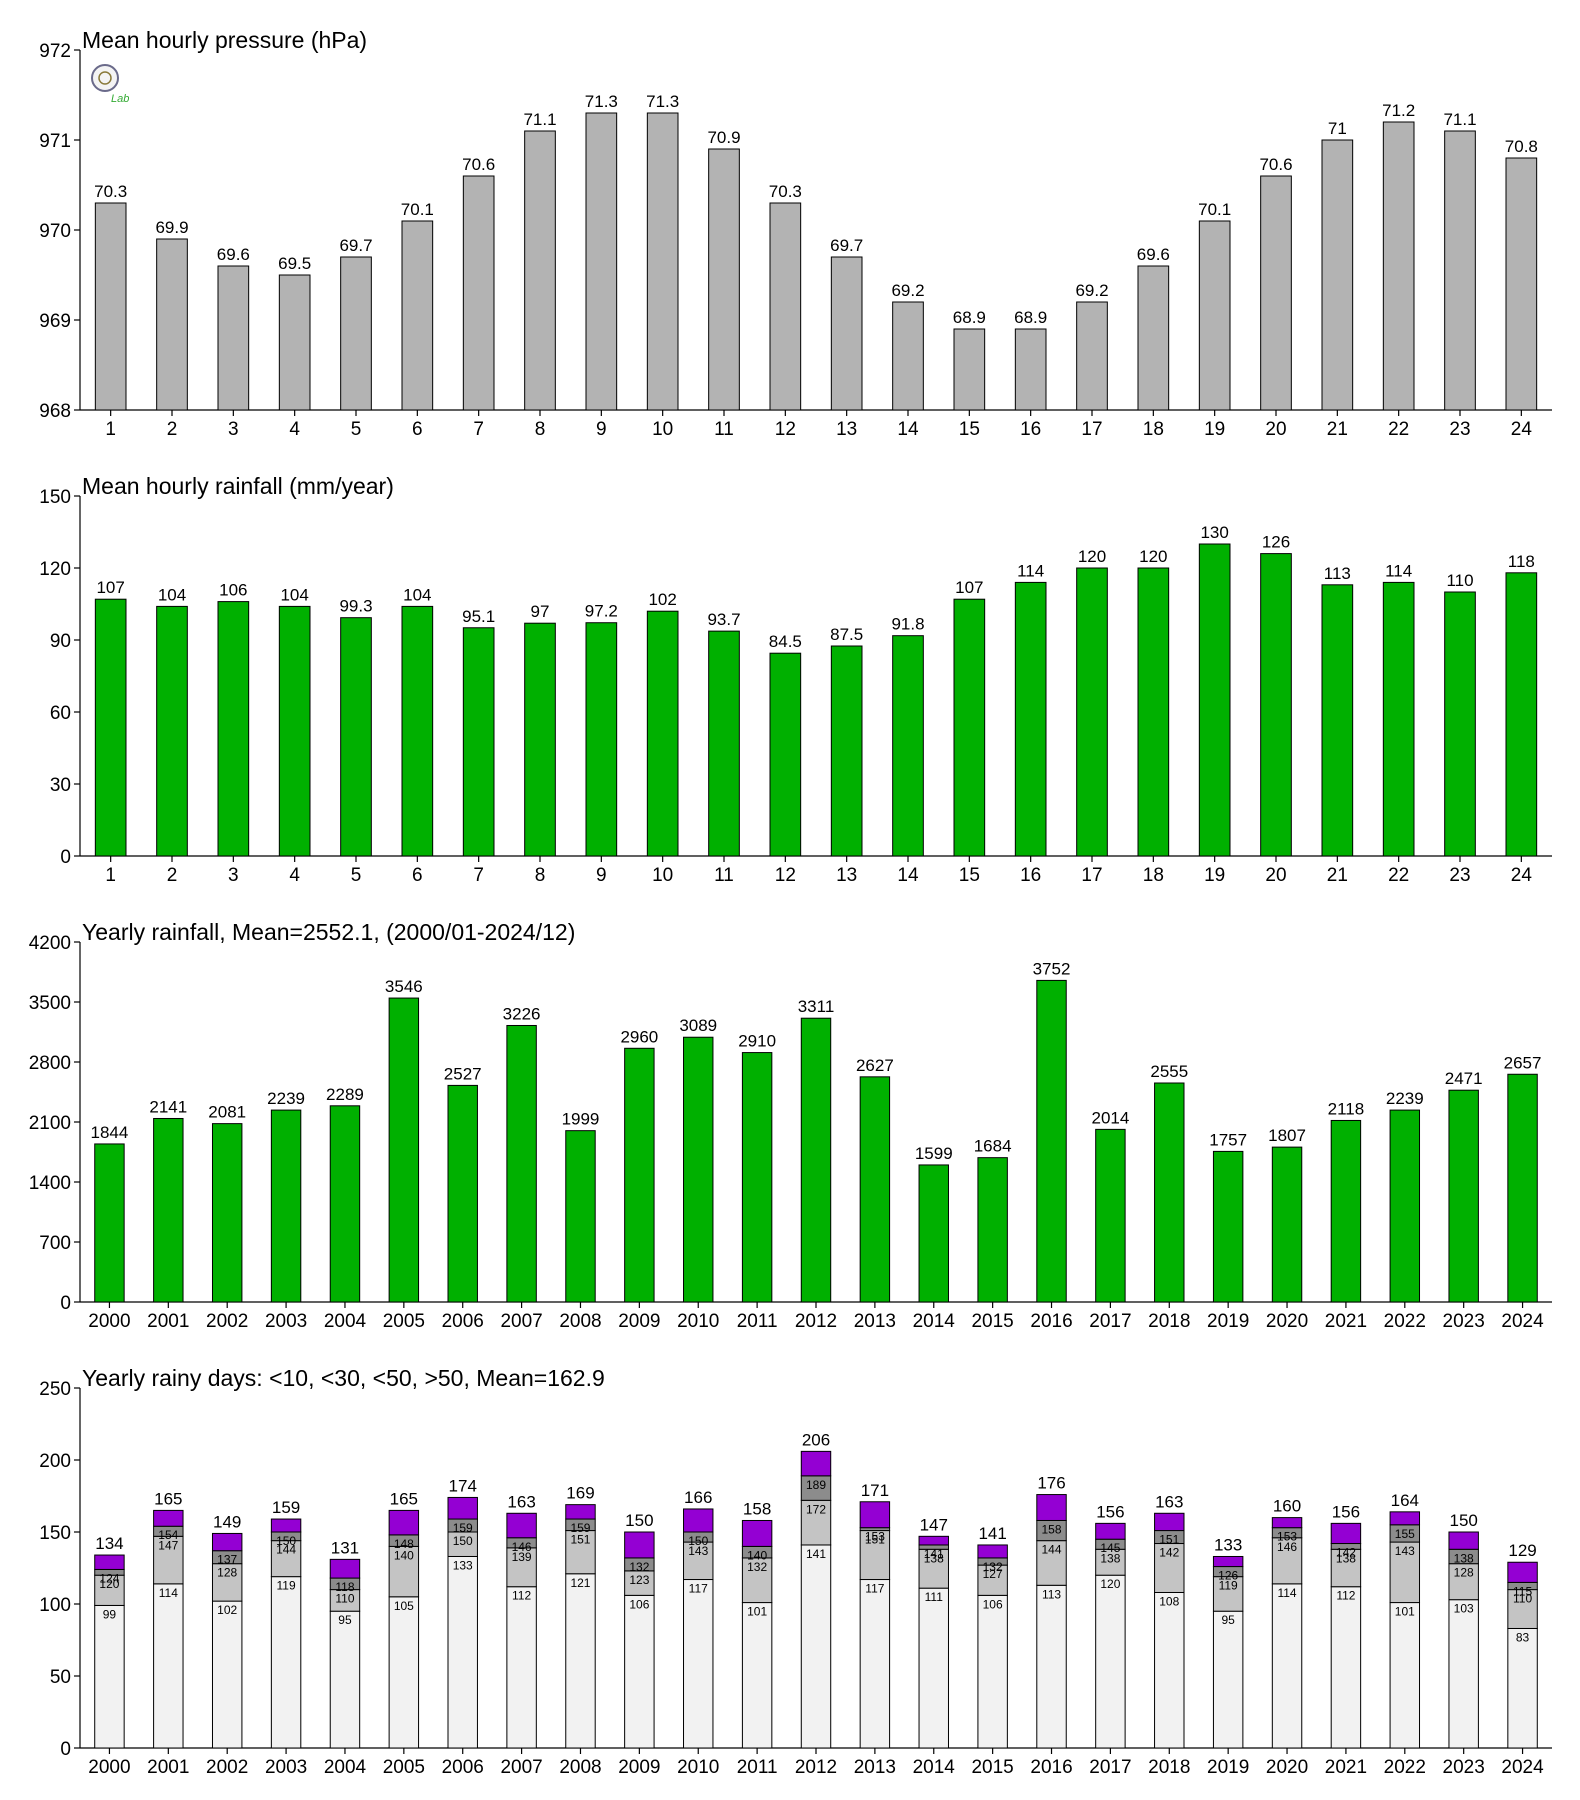  What do you see at coordinates (120, 99) in the screenshot?
I see `logo-text: Lab` at bounding box center [120, 99].